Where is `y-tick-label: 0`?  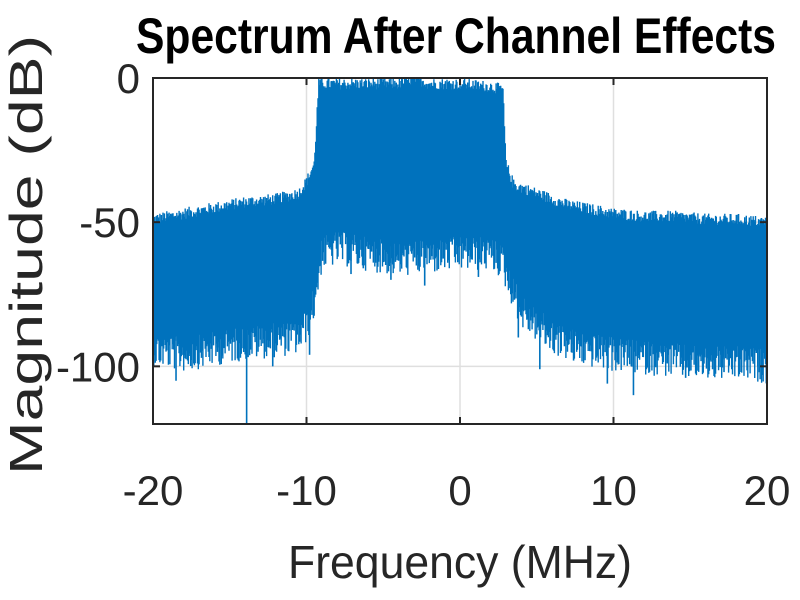
y-tick-label: 0 is located at coordinates (128, 78).